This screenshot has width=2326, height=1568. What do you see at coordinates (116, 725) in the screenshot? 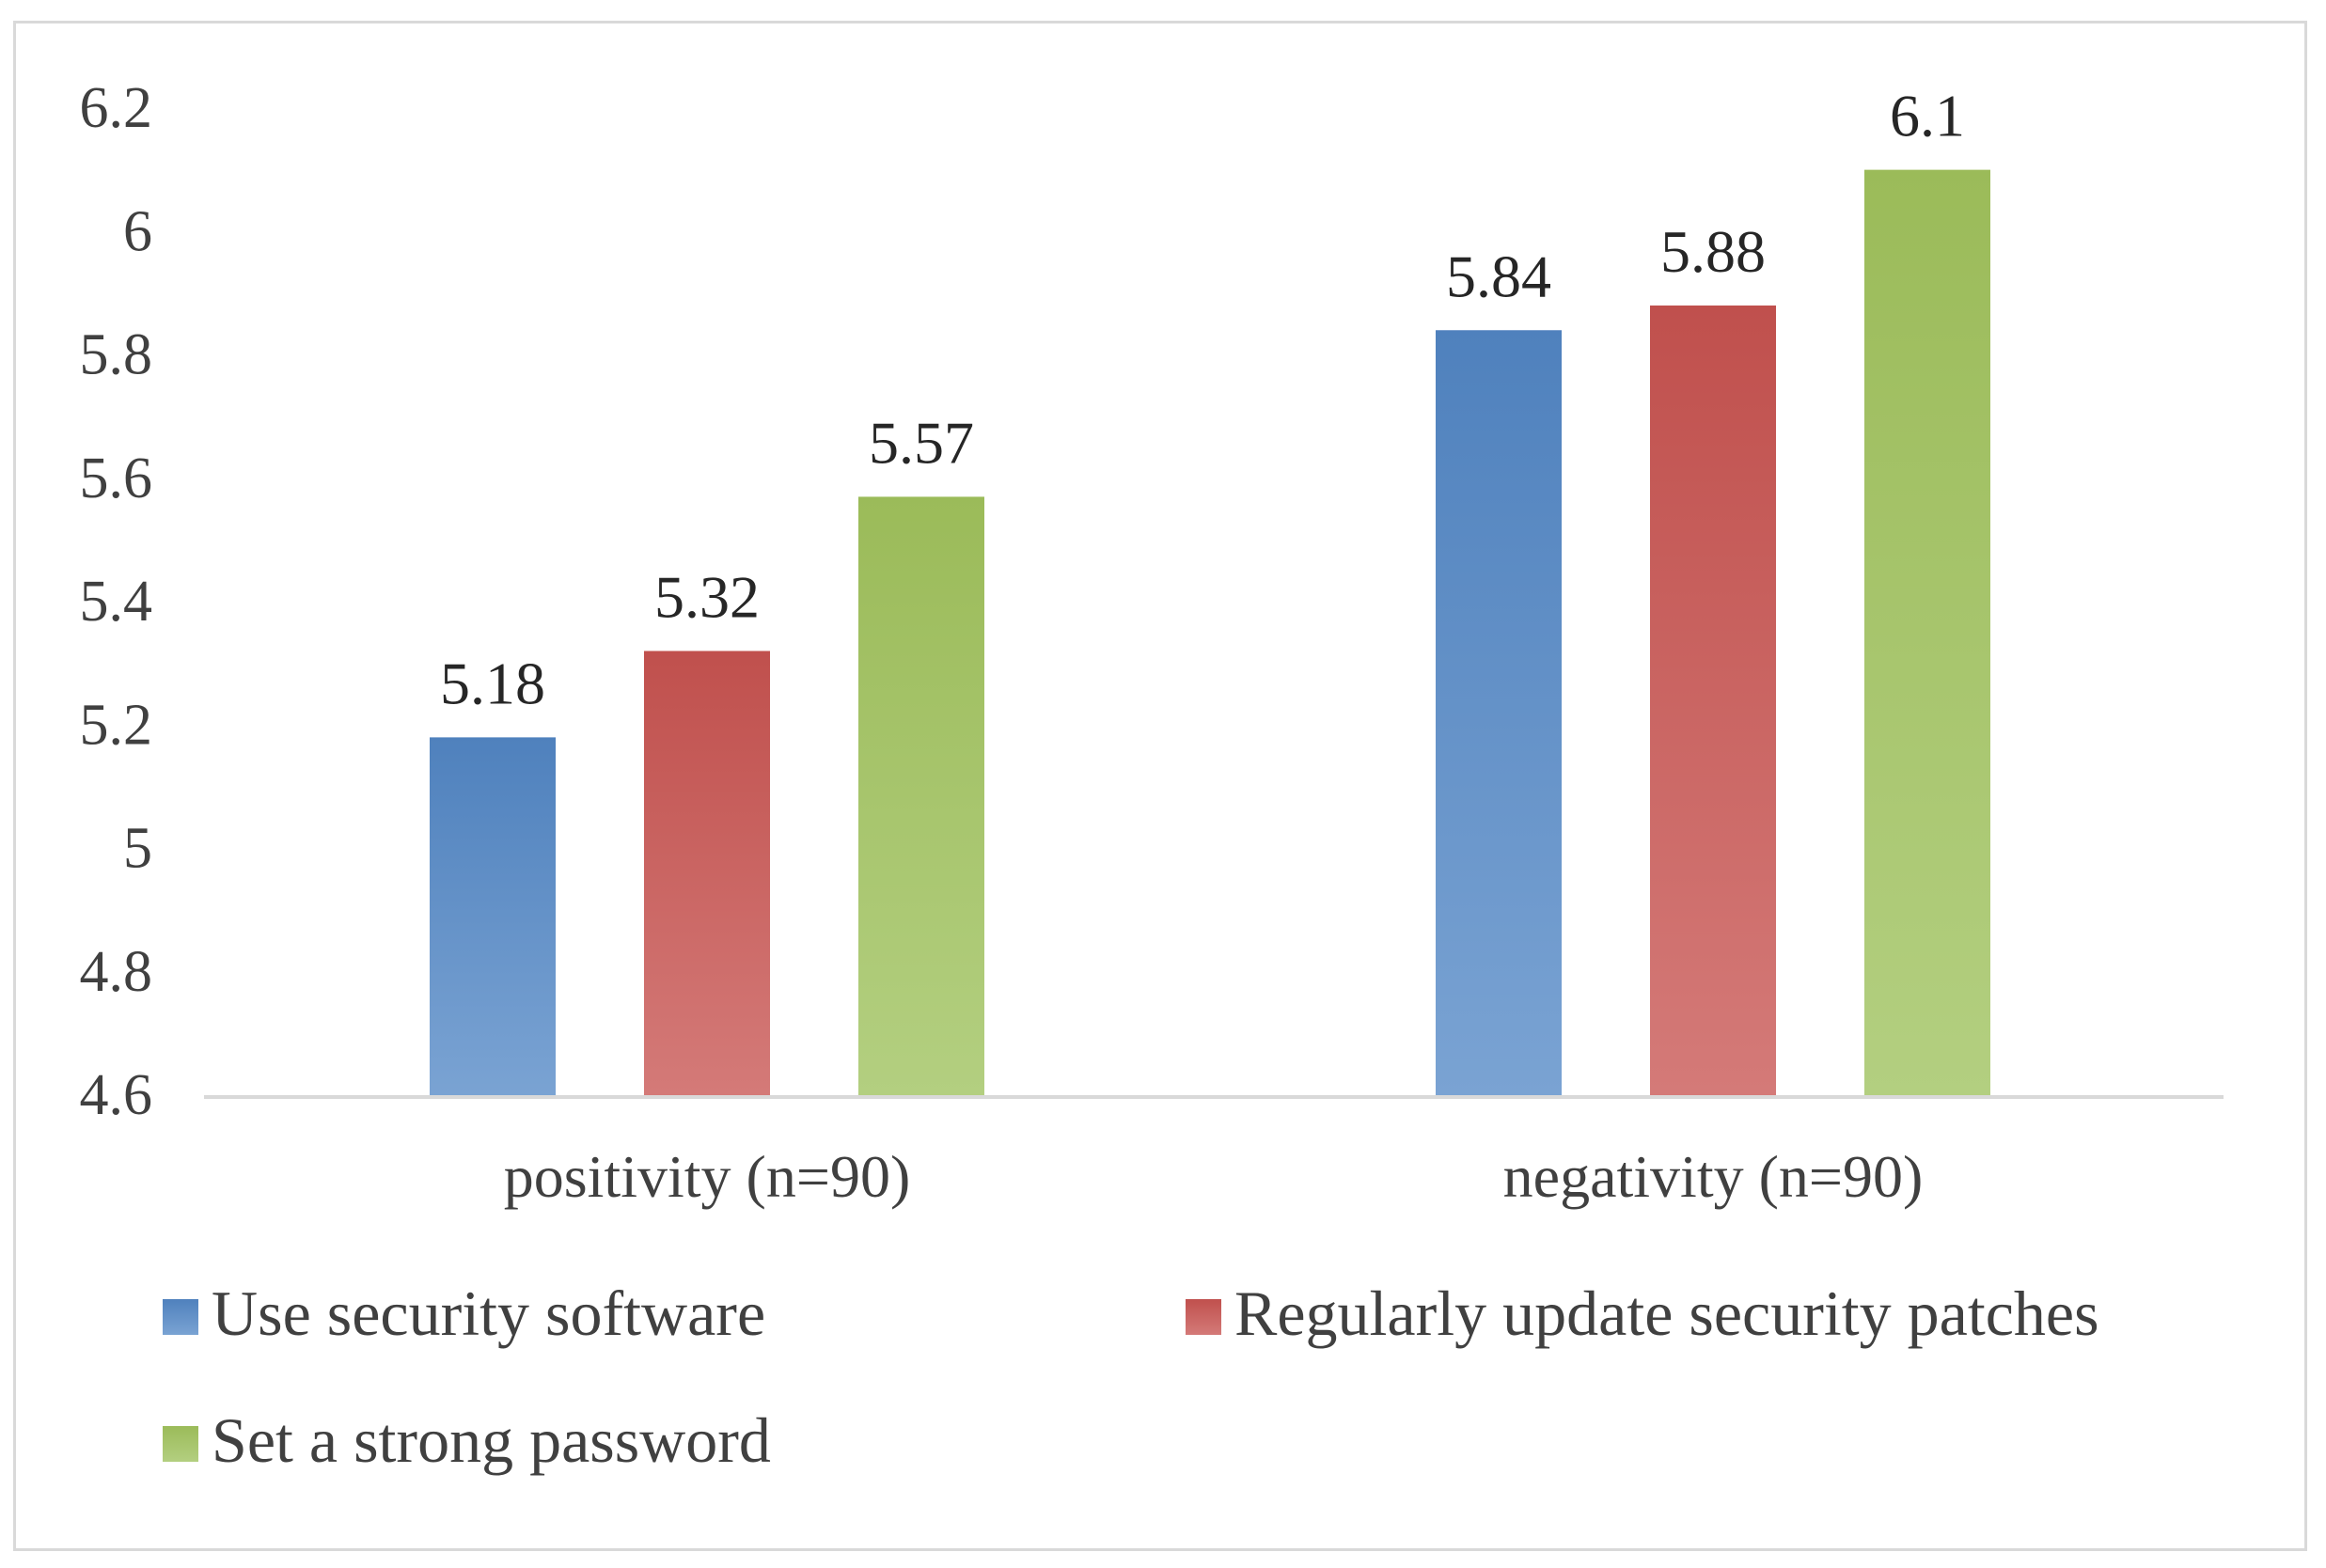
I see `y-tick-label: 5.2` at bounding box center [116, 725].